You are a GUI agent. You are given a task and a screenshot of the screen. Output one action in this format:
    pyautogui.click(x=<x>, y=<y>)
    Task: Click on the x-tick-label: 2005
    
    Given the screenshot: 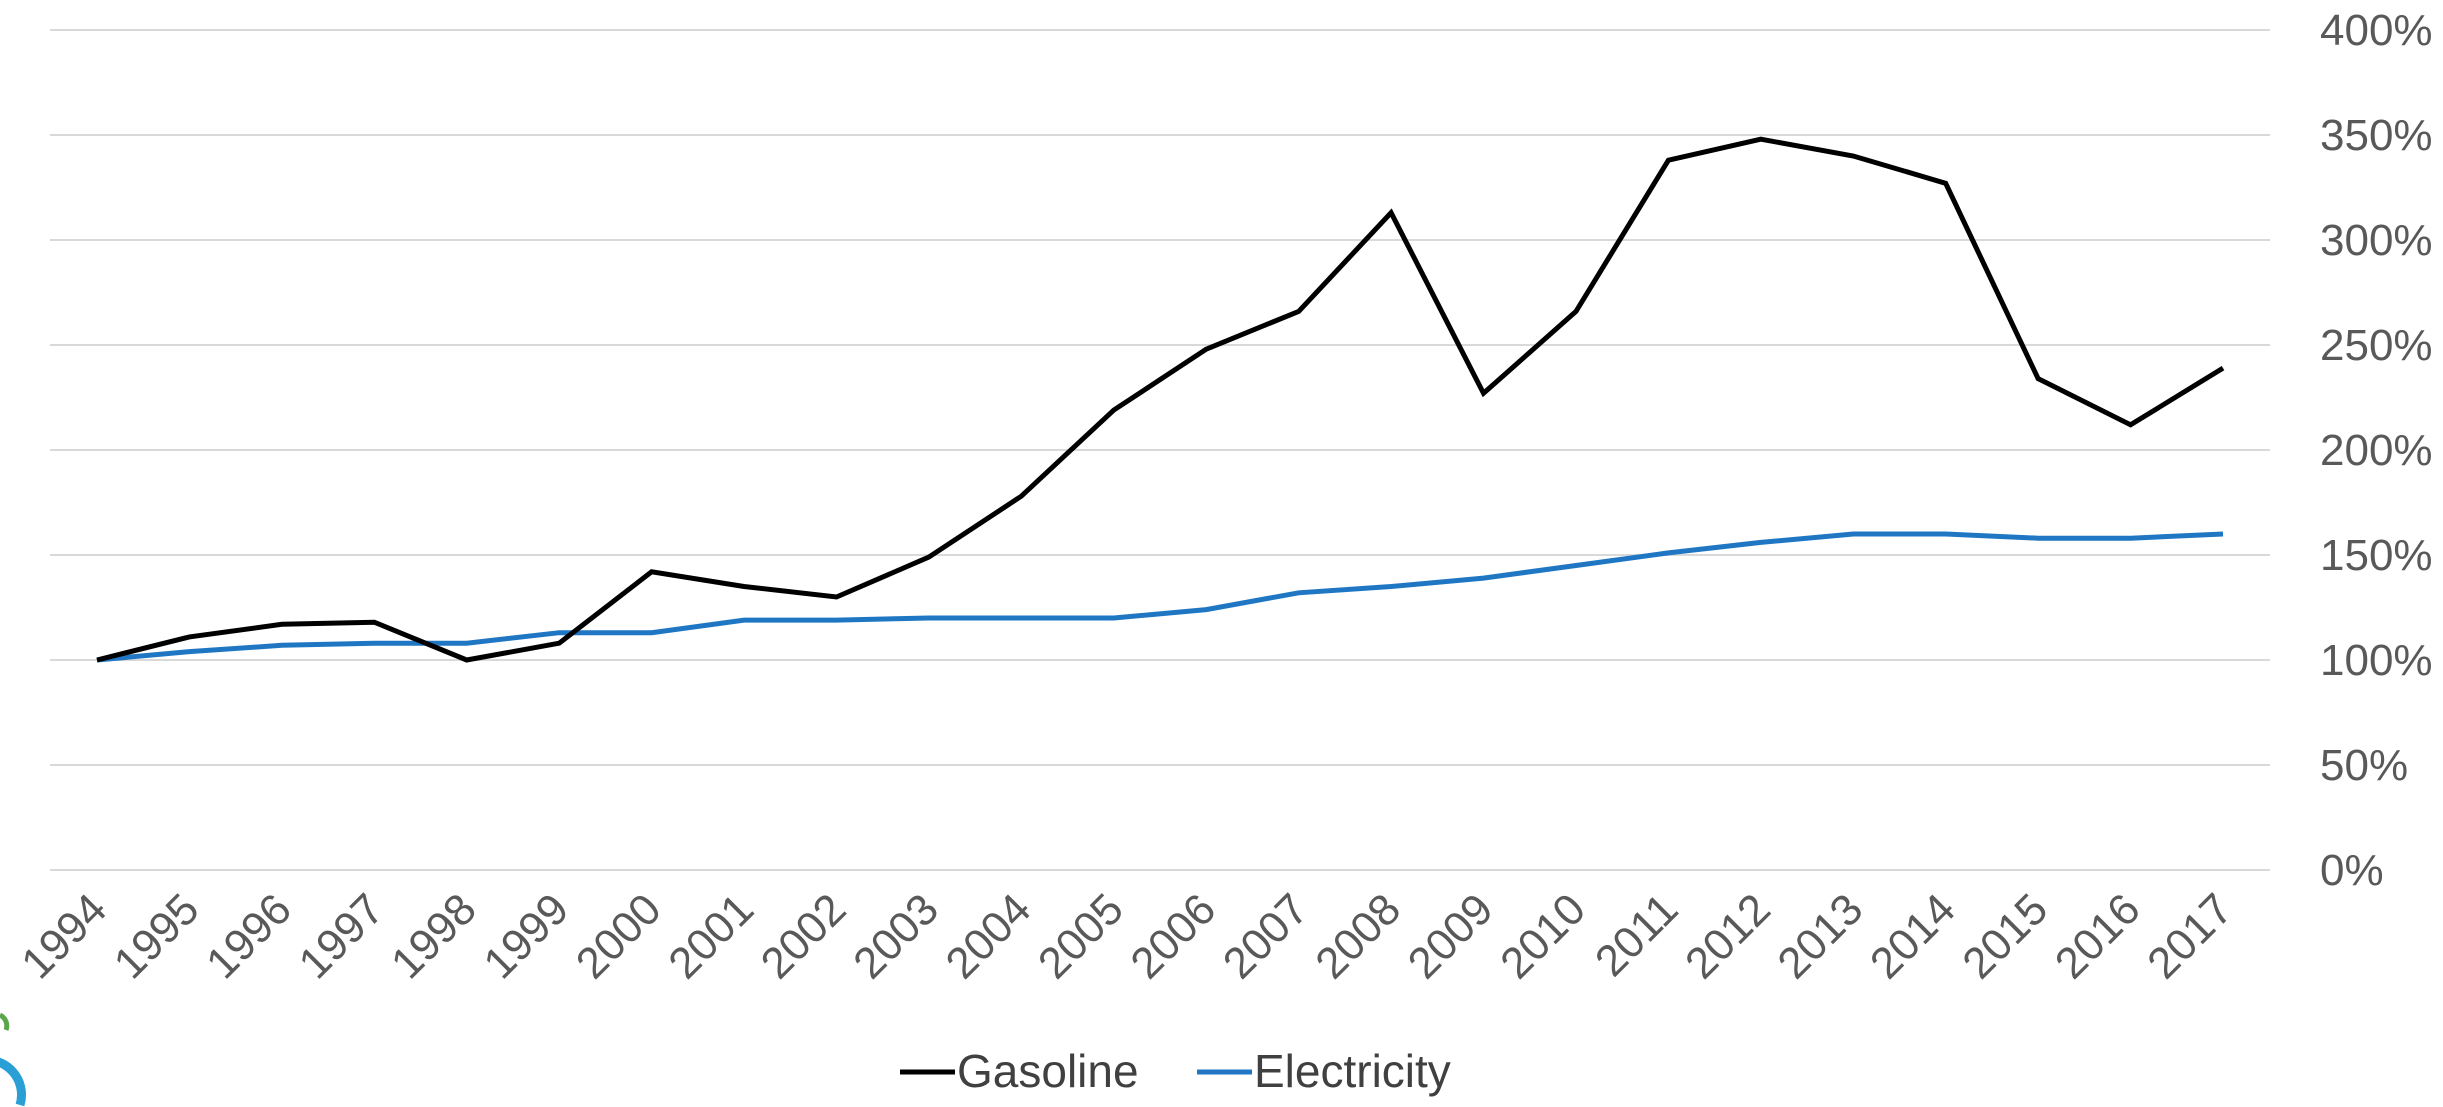 What is the action you would take?
    pyautogui.click(x=1081, y=936)
    